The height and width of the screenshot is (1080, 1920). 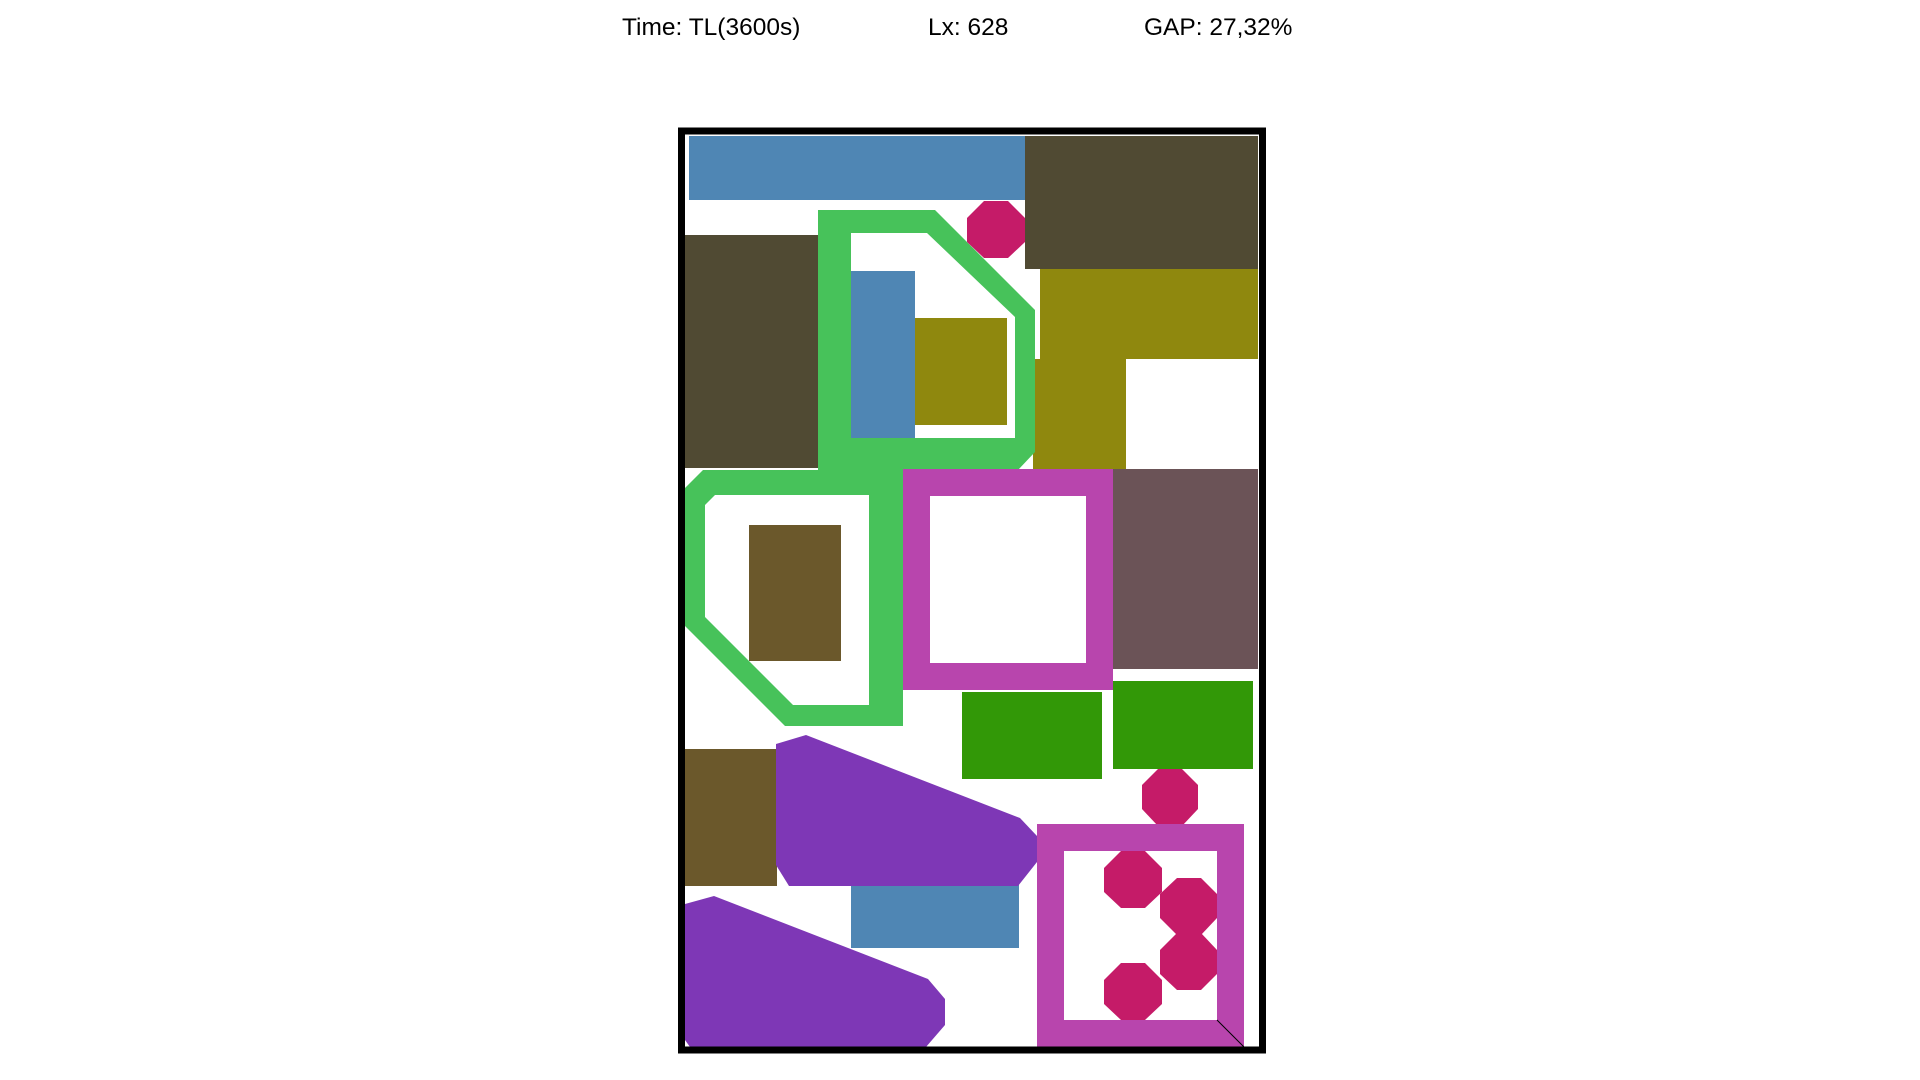 What do you see at coordinates (1218, 27) in the screenshot?
I see `gap-label: GAP: 27,32%` at bounding box center [1218, 27].